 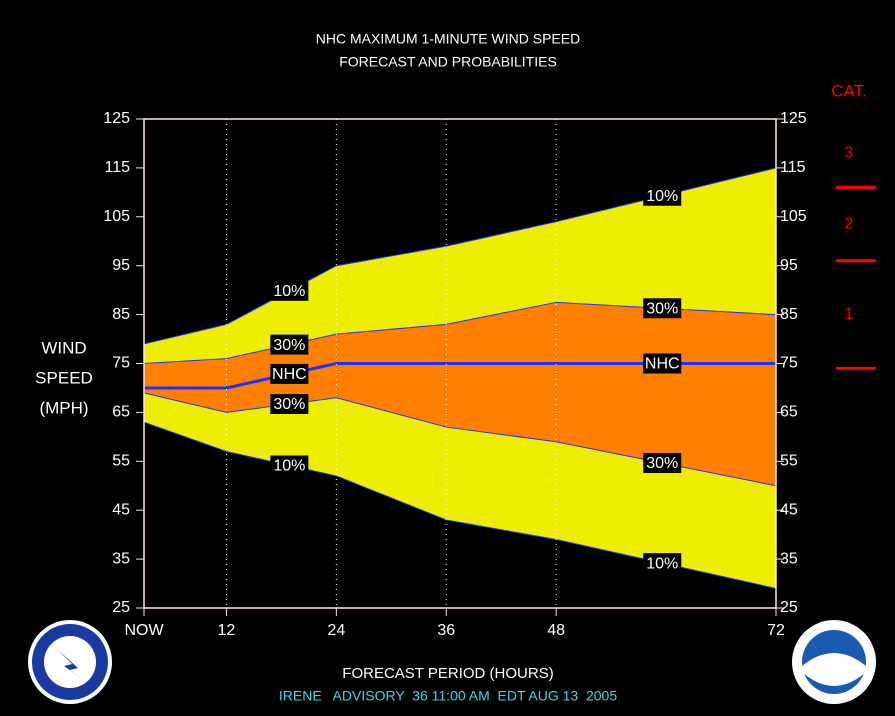 What do you see at coordinates (789, 509) in the screenshot?
I see `y2-tick-label: 45` at bounding box center [789, 509].